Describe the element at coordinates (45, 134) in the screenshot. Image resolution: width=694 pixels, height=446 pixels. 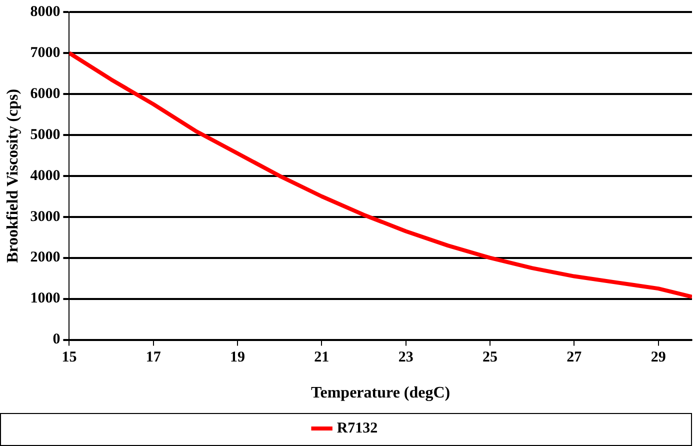
I see `y-tick-label: 5000` at that location.